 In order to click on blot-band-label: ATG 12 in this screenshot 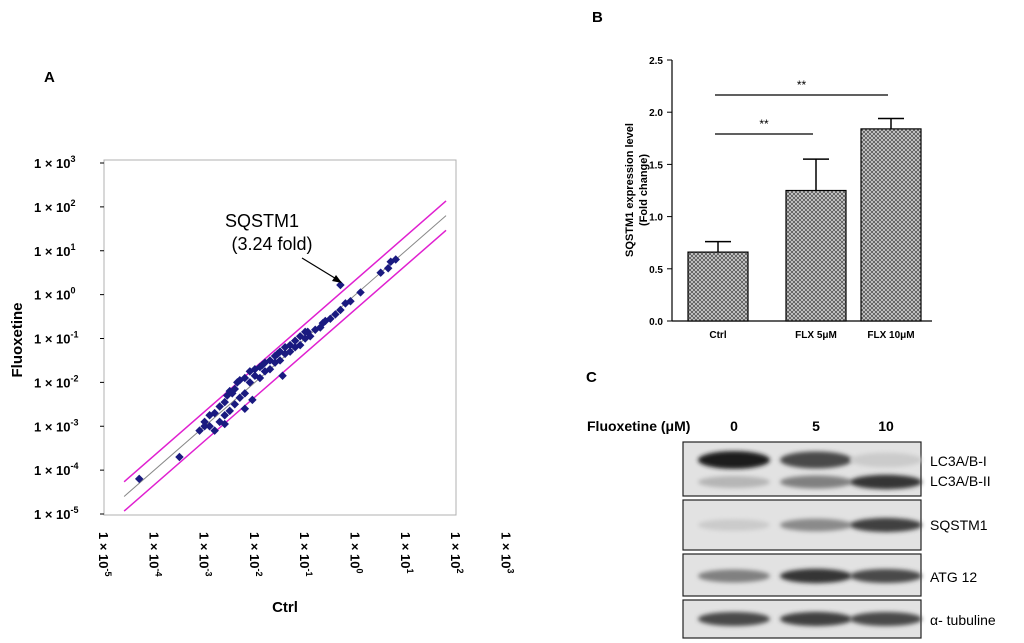, I will do `click(953, 577)`.